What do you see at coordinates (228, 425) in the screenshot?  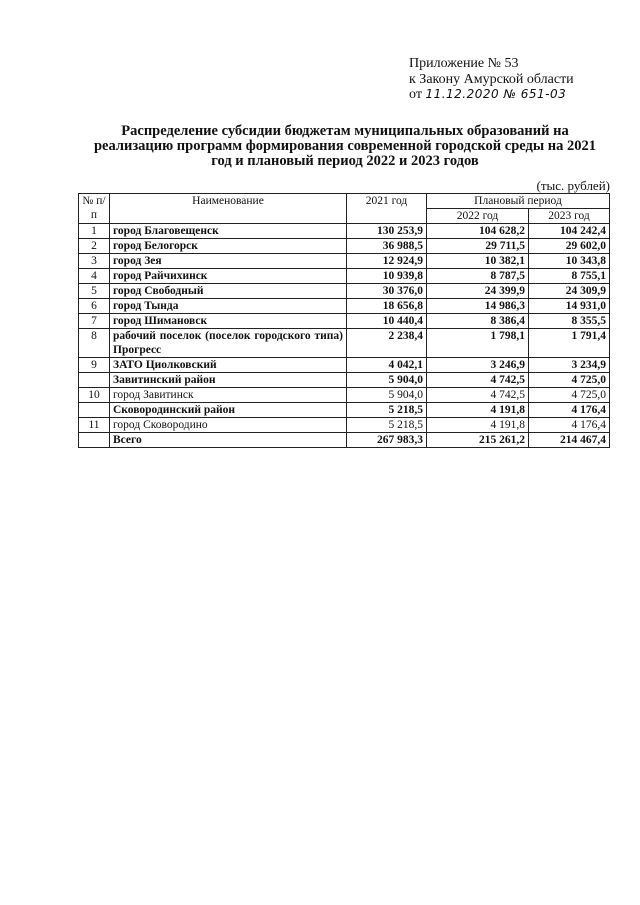 I see `row-name: город Сковородино` at bounding box center [228, 425].